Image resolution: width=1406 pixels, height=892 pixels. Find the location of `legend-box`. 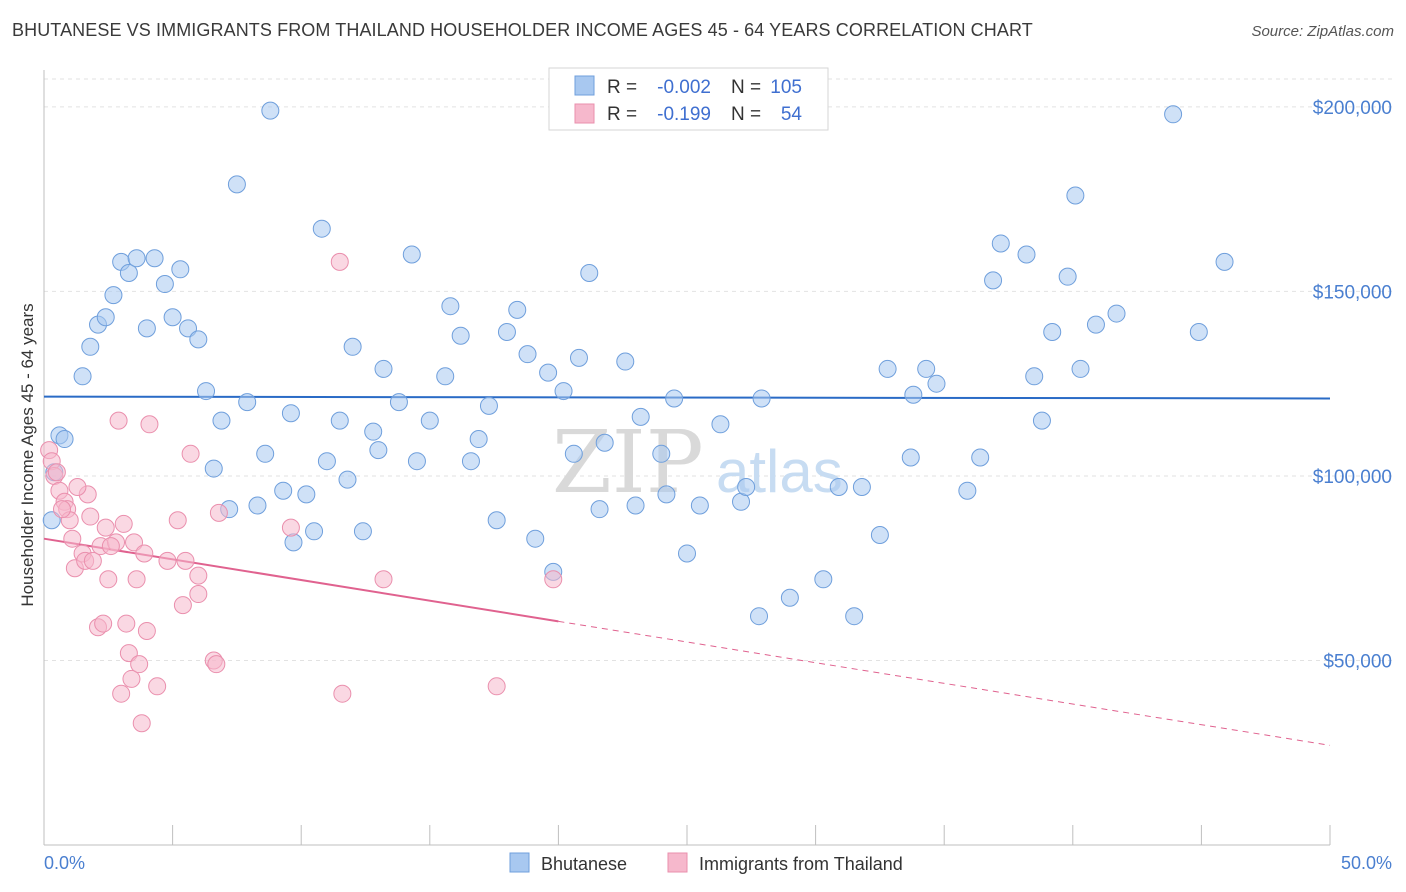

legend-box is located at coordinates (688, 99).